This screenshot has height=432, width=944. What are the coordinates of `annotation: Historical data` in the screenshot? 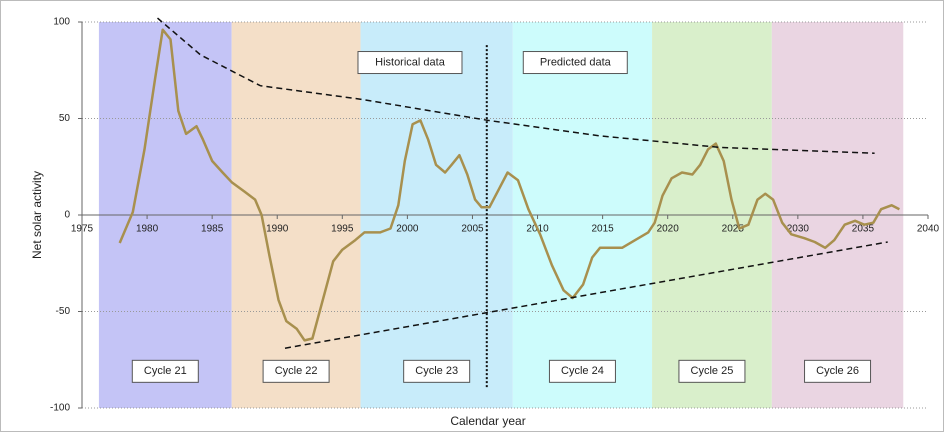 It's located at (410, 62).